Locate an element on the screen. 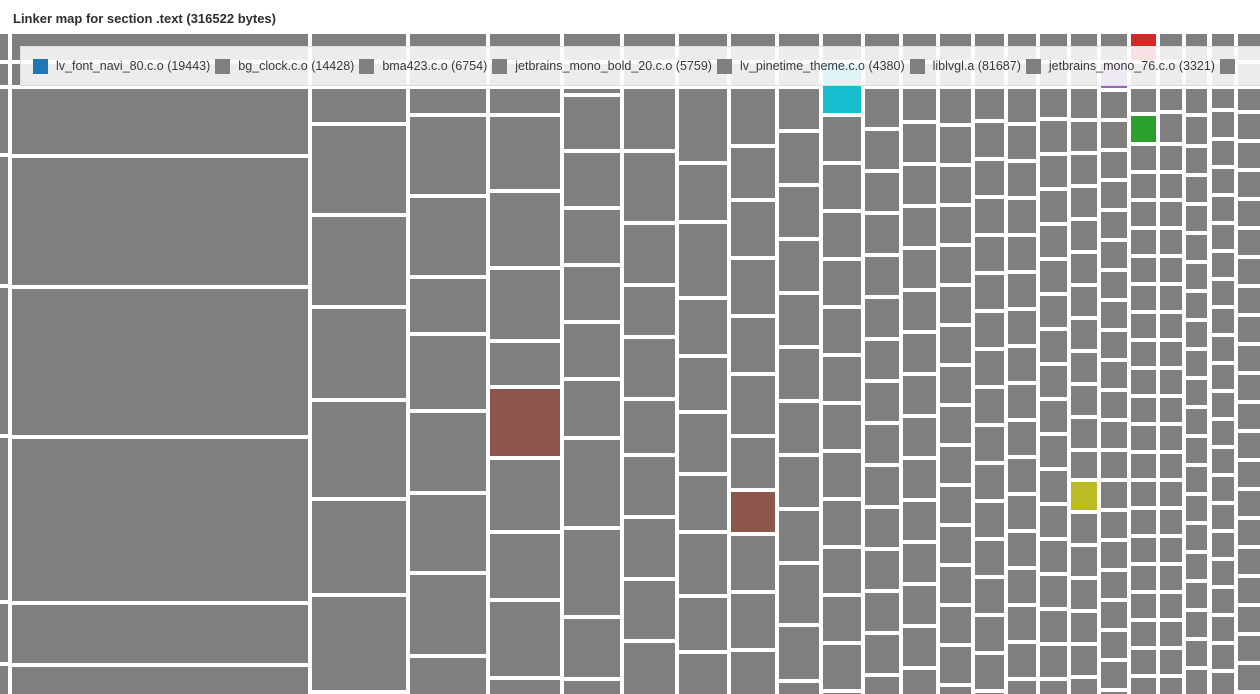  treemap-cell-green is located at coordinates (1143, 129).